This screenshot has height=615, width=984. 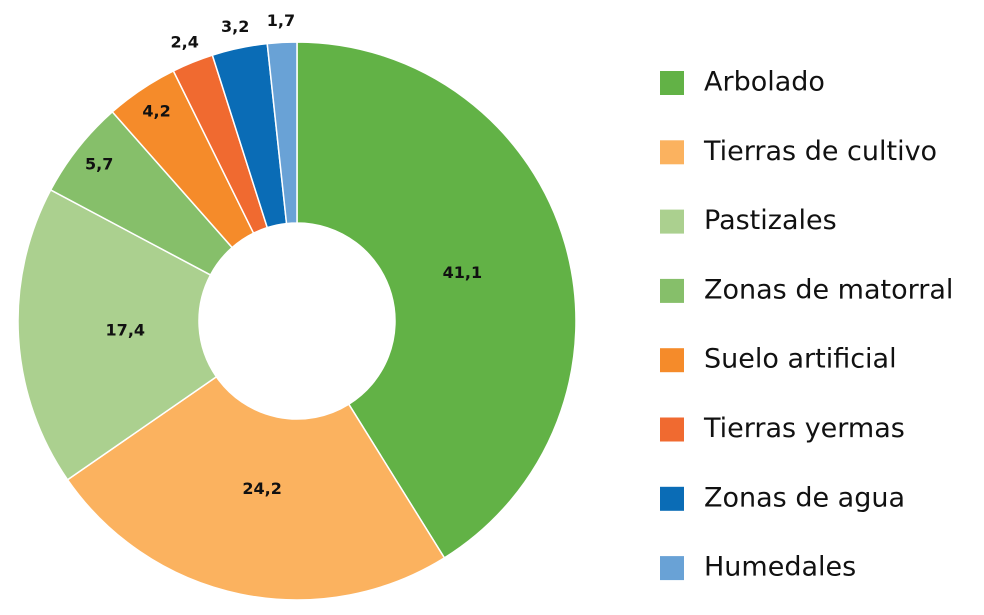 What do you see at coordinates (125, 330) in the screenshot?
I see `value-label: 17,4` at bounding box center [125, 330].